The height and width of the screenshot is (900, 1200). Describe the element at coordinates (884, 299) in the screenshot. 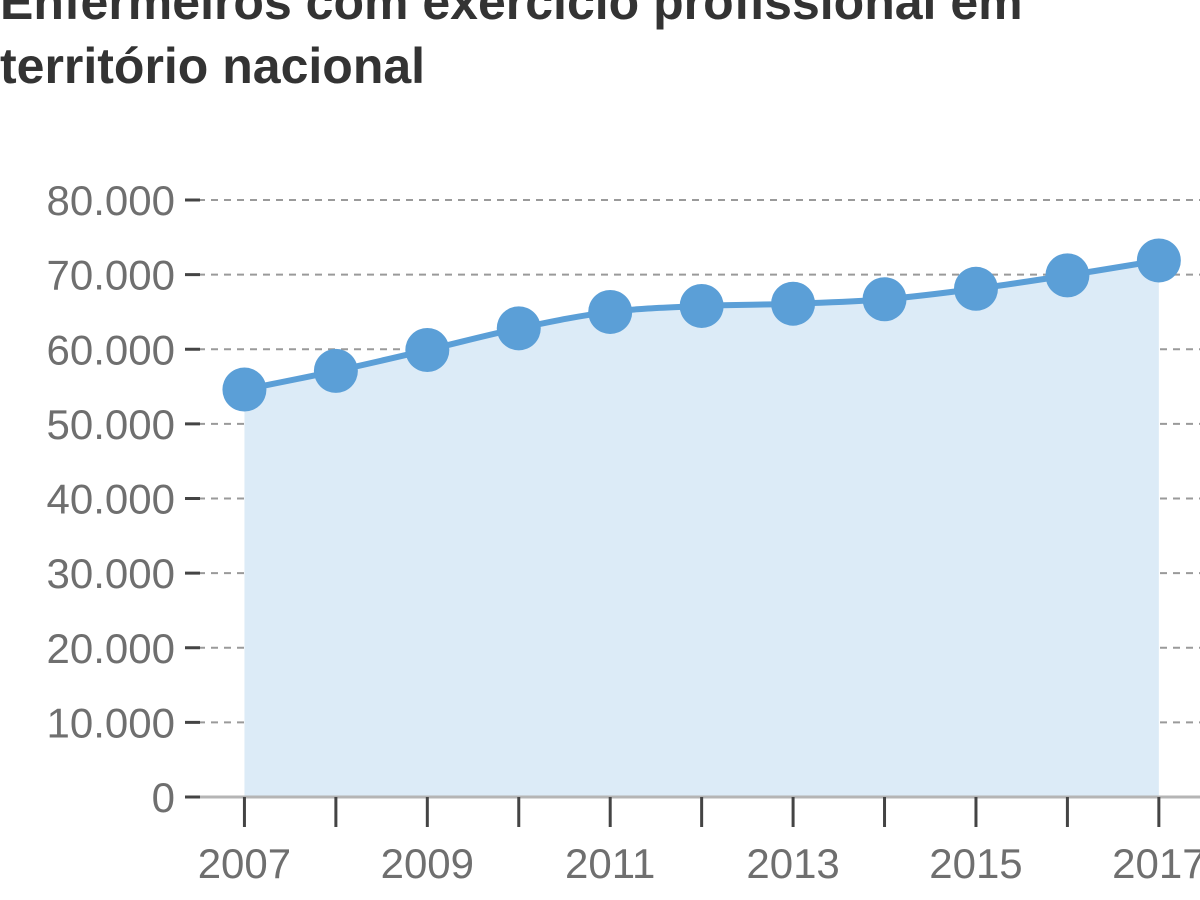

I see `data-point-2014` at that location.